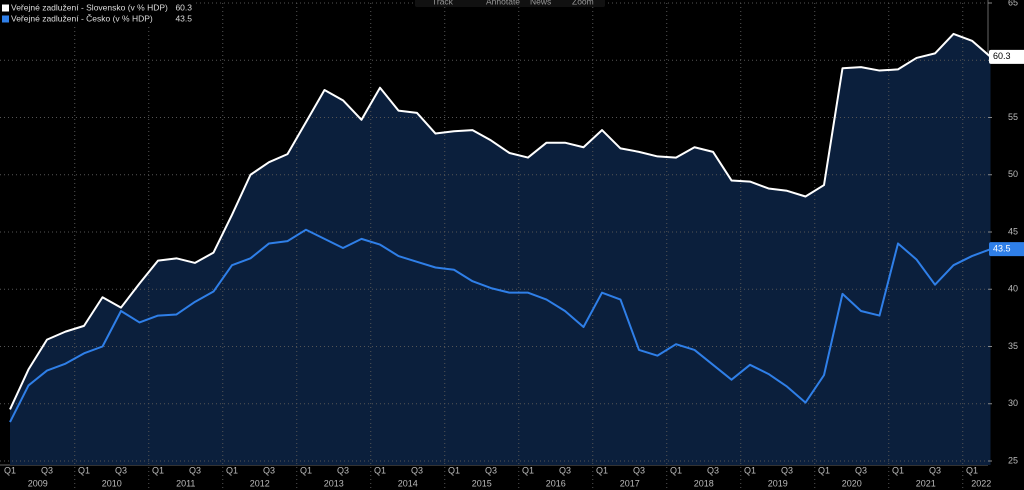  What do you see at coordinates (82, 18) in the screenshot?
I see `legend-label: Veřejné zadlužení - Česko (v % HDP)` at bounding box center [82, 18].